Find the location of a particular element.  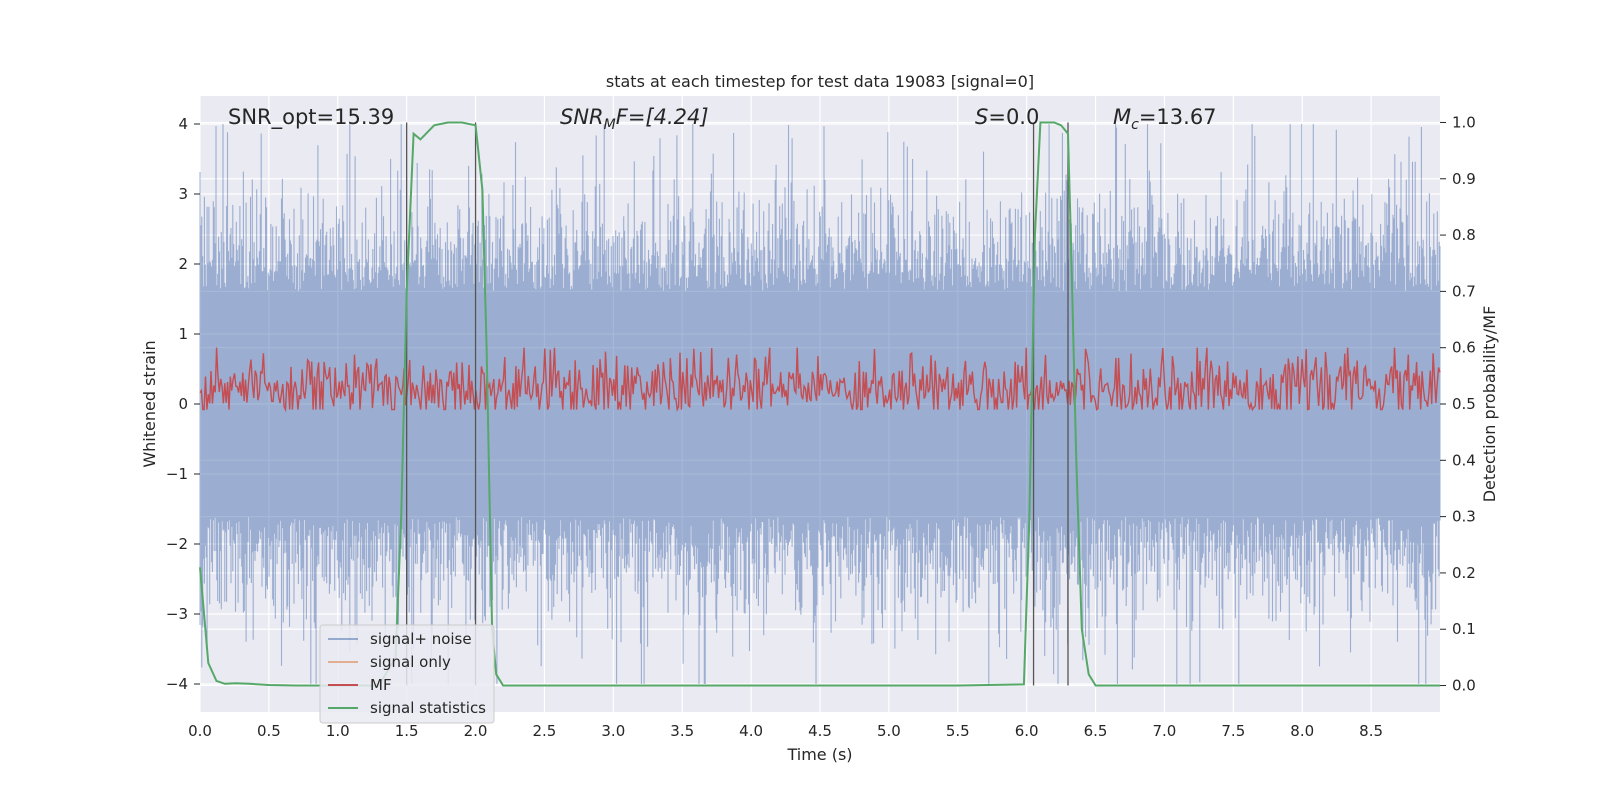

y-tick-label: −3 is located at coordinates (177, 614).